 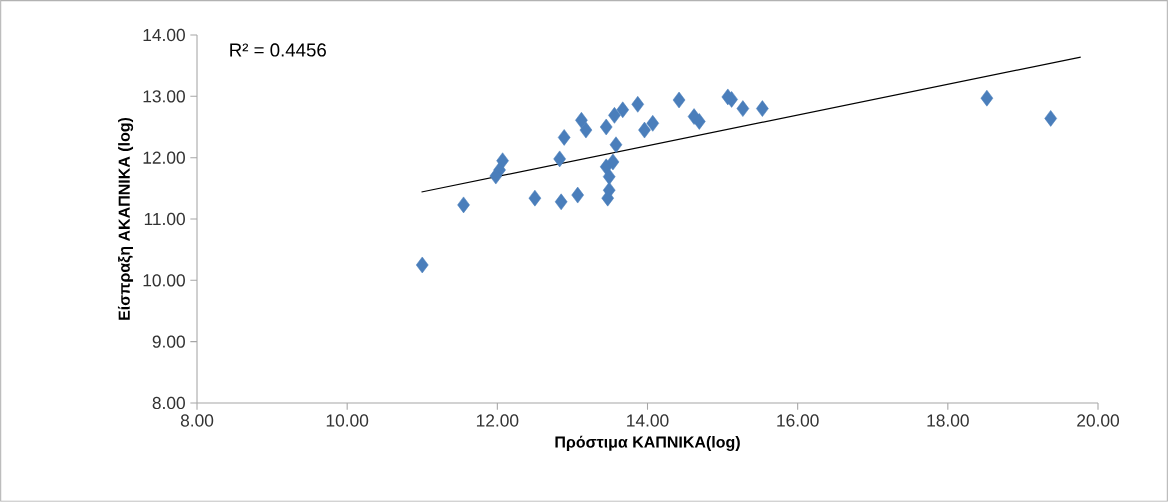 I want to click on y-tick-label: 13.00, so click(x=164, y=96).